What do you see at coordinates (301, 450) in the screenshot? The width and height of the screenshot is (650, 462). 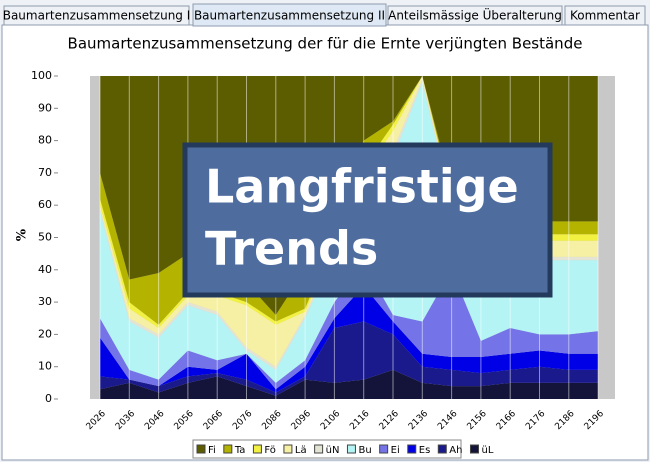 I see `legend-label: Lä` at bounding box center [301, 450].